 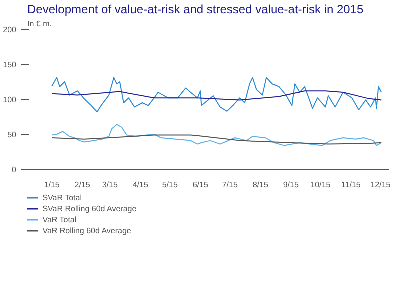 I want to click on x-tick-label: 5/15, so click(x=170, y=185).